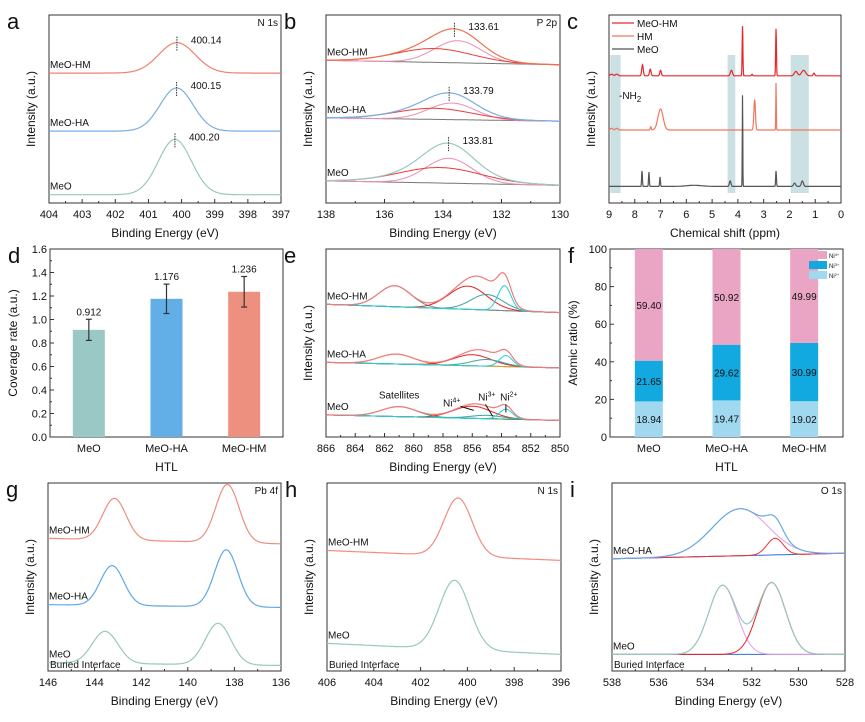 The height and width of the screenshot is (722, 865). I want to click on data-label: 50.92, so click(726, 298).